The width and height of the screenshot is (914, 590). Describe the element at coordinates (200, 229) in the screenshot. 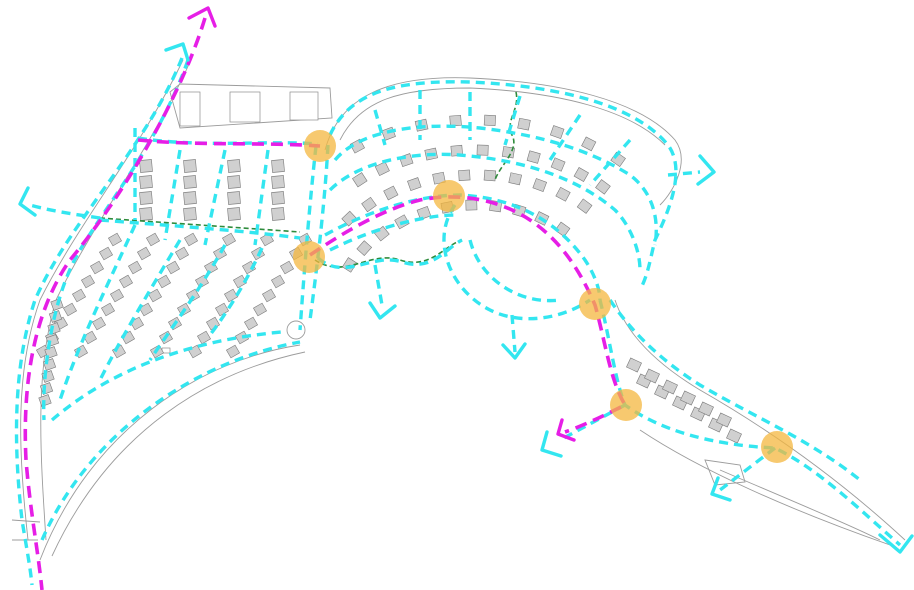

I see `ped-route-west-link` at that location.